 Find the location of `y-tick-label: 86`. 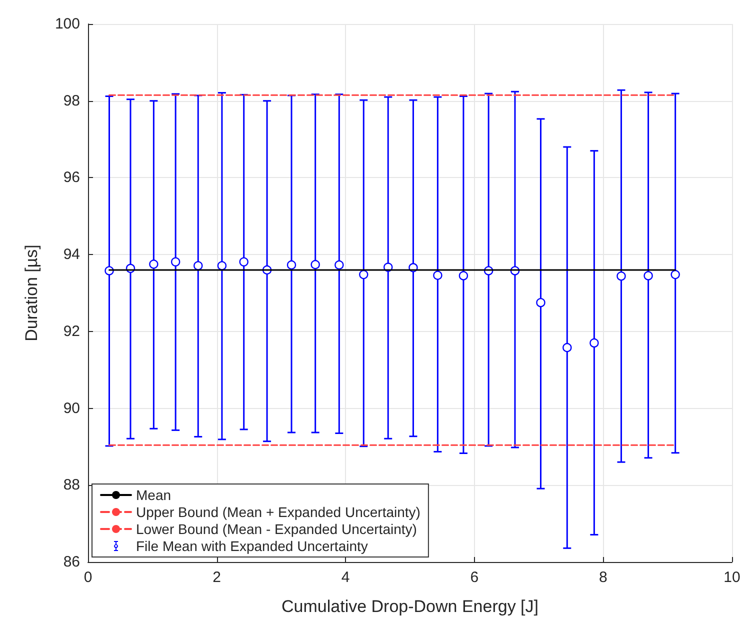

y-tick-label: 86 is located at coordinates (71, 562).